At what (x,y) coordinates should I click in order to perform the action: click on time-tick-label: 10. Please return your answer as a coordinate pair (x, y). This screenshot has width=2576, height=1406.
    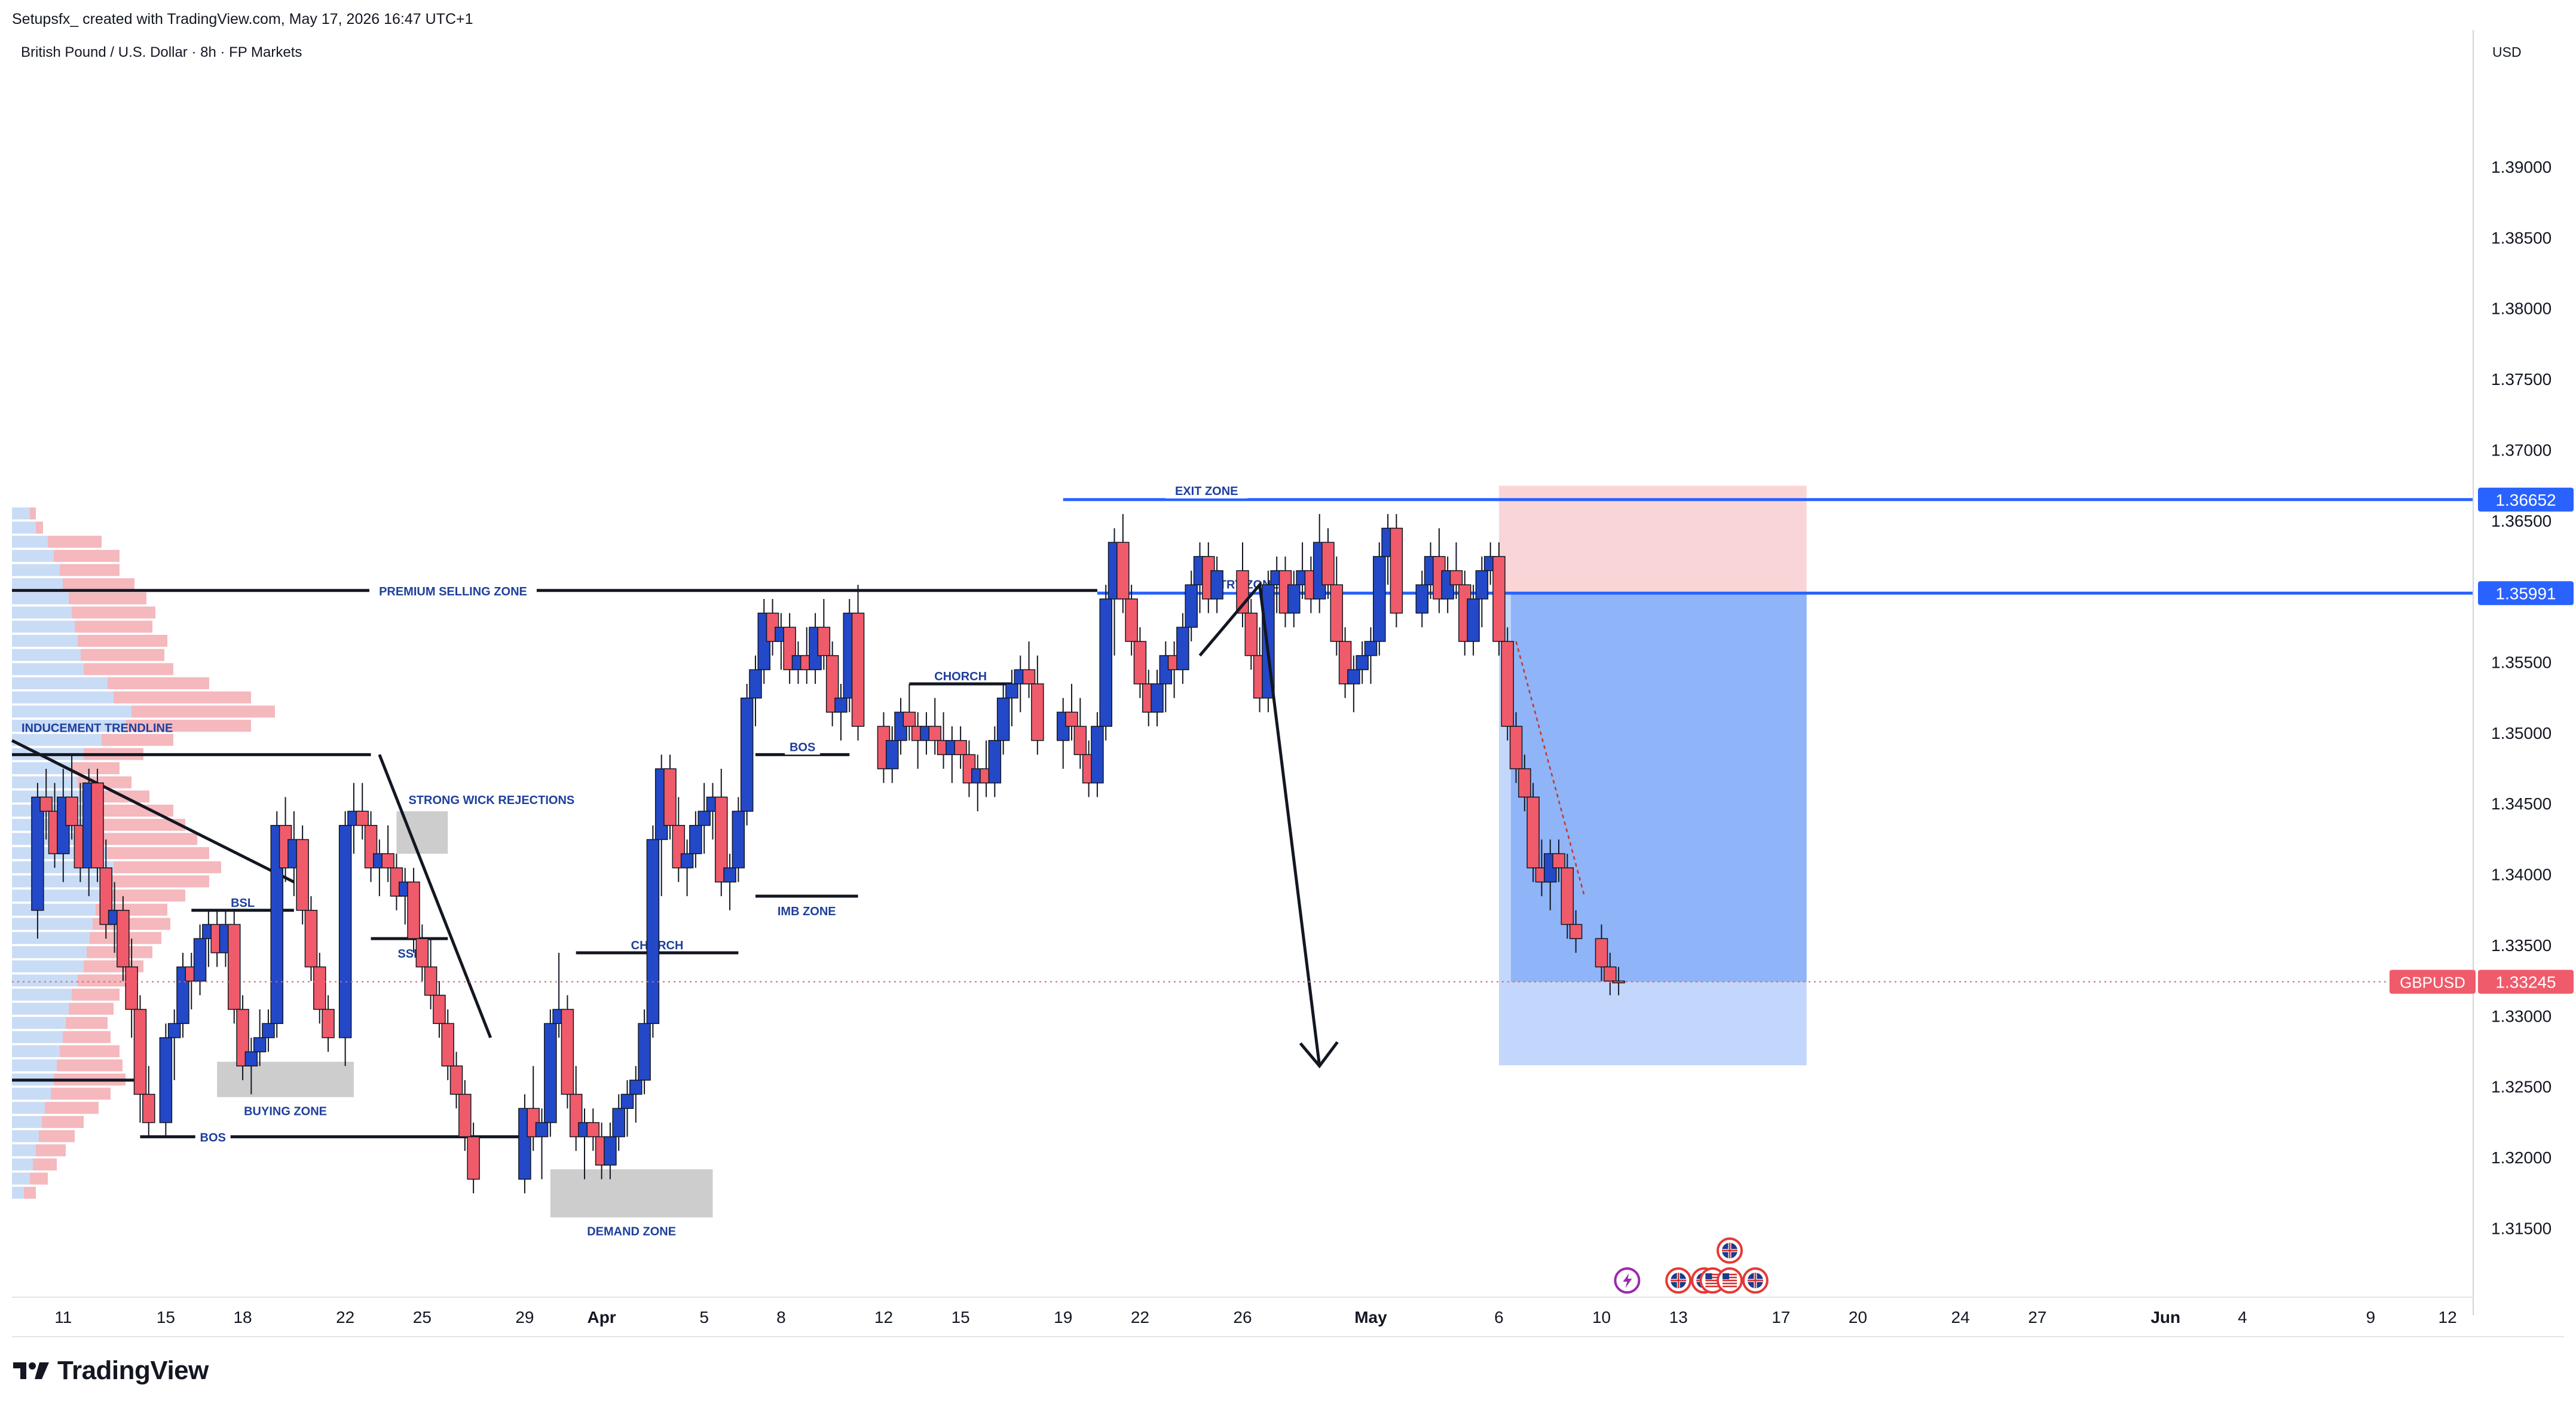
    Looking at the image, I should click on (1601, 1317).